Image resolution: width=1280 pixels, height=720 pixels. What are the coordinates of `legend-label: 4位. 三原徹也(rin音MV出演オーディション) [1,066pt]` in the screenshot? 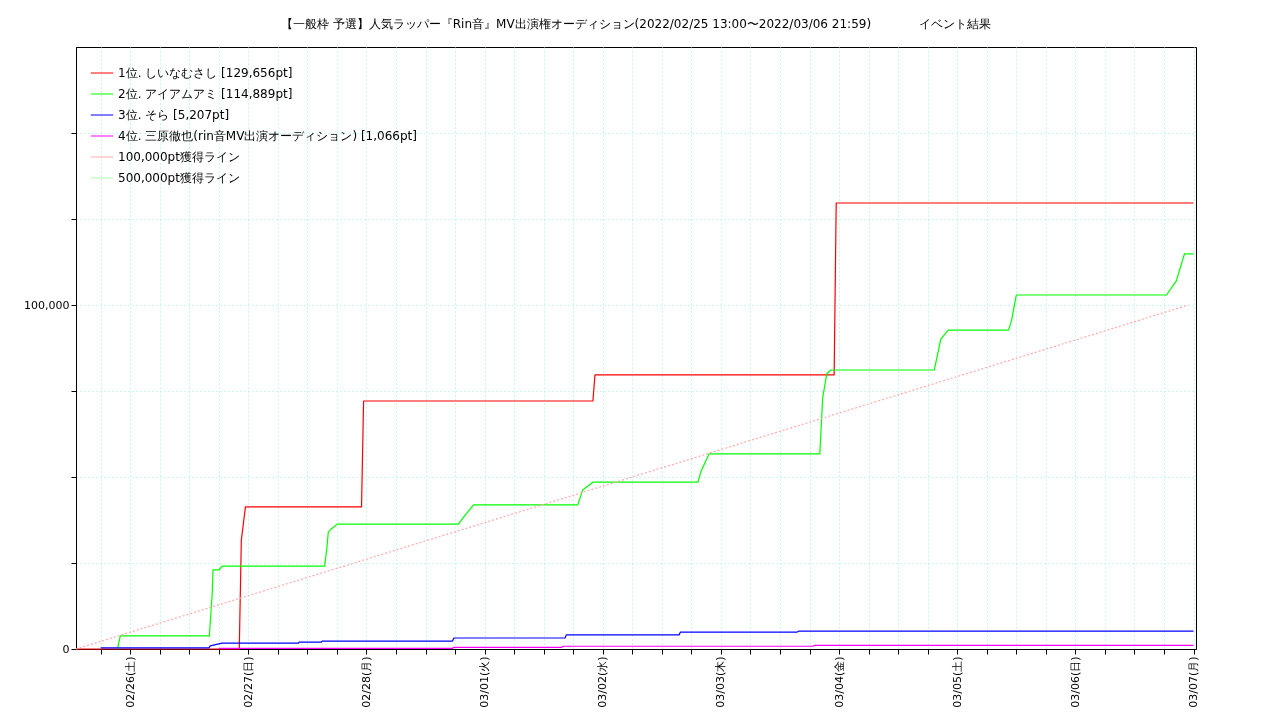 It's located at (267, 136).